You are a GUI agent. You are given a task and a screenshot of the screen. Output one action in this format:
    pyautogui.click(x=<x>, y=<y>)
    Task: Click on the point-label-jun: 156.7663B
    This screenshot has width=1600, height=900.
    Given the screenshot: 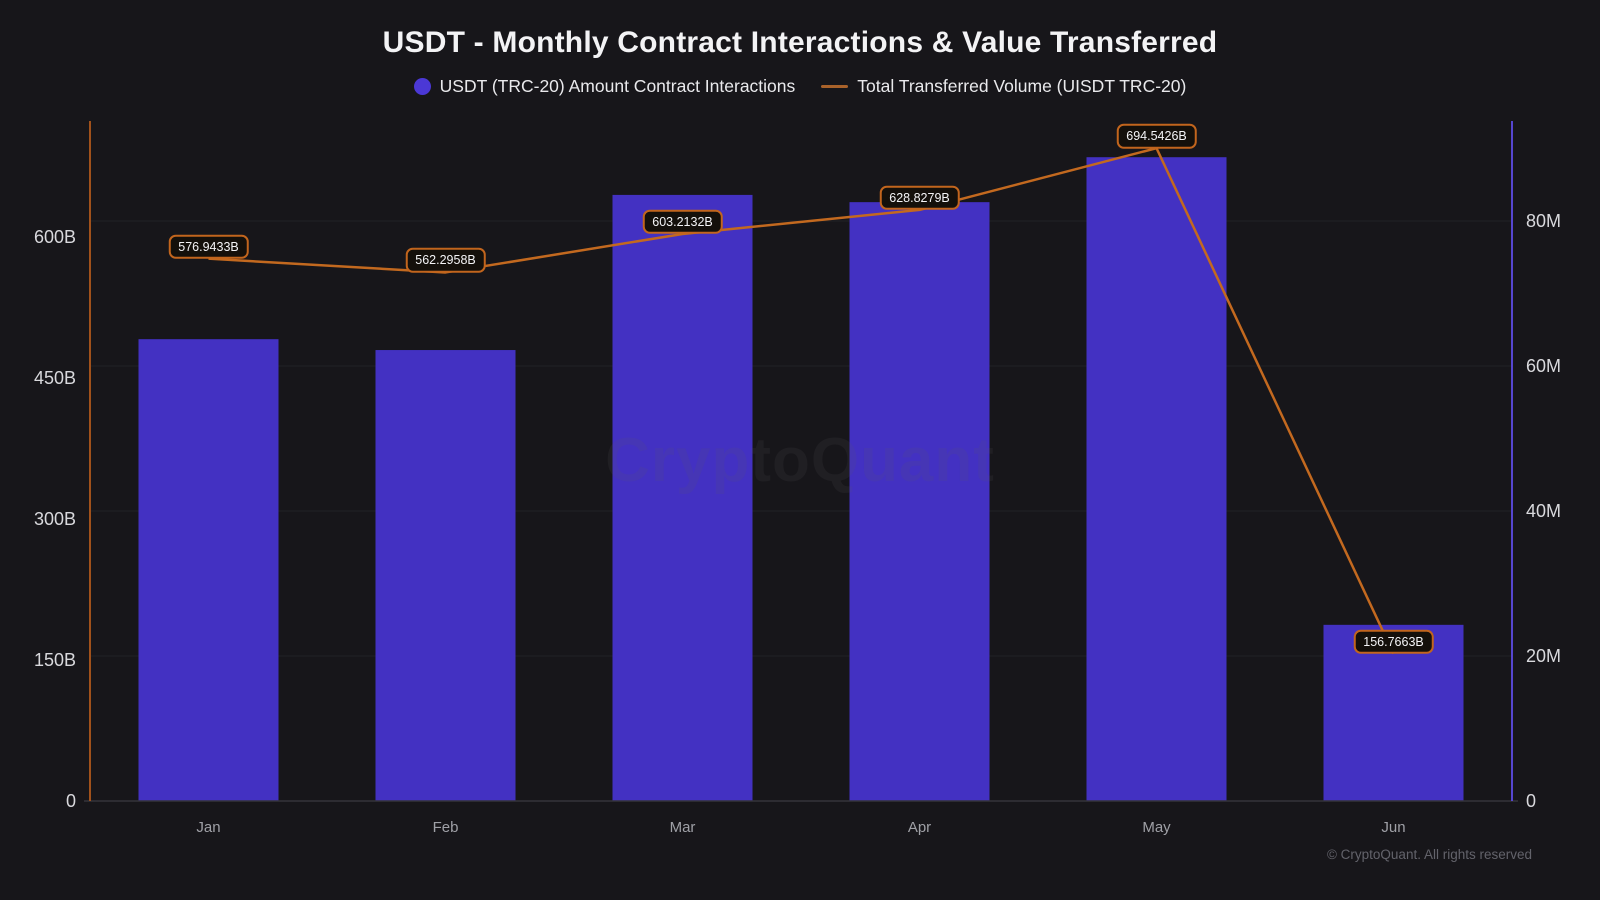 What is the action you would take?
    pyautogui.click(x=1393, y=641)
    